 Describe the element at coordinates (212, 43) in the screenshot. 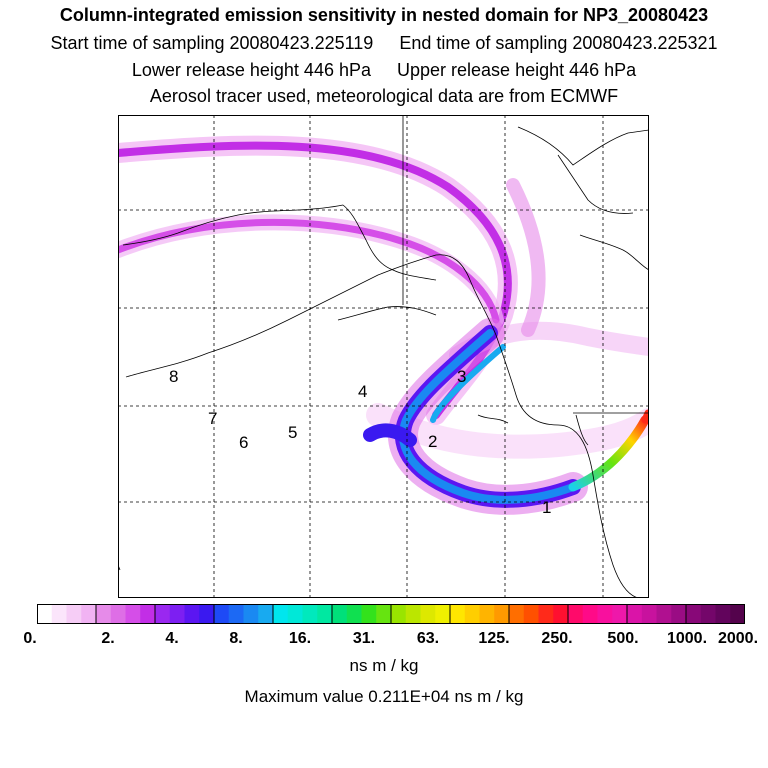

I see `start-time-label: Start time of sampling 20080423.225119` at that location.